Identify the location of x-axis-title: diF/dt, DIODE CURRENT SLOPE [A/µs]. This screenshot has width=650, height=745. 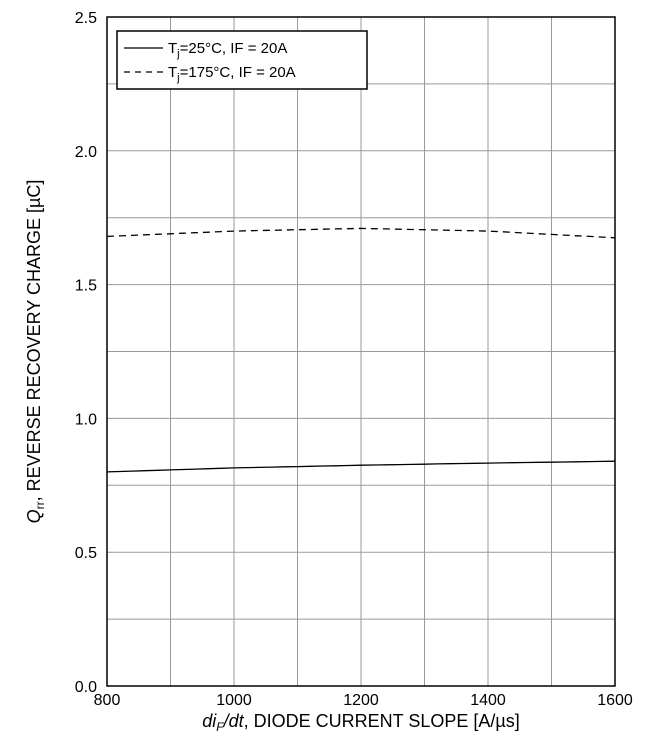
(360, 722).